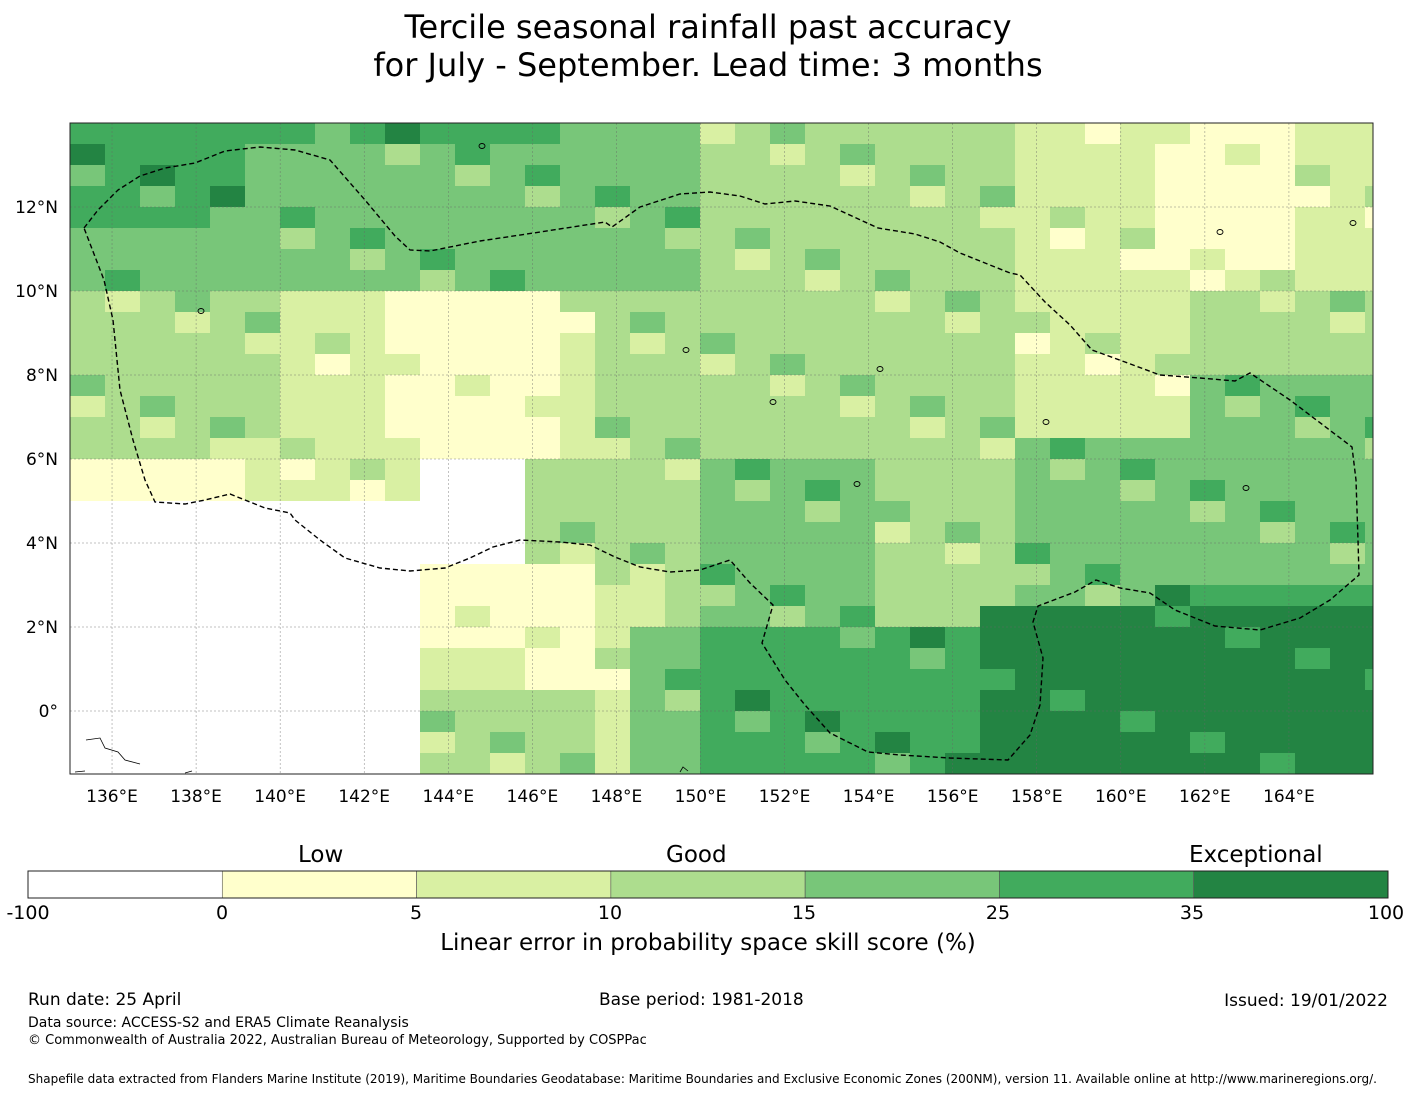 The width and height of the screenshot is (1416, 1095). I want to click on issued-date: Issued: 19/01/2022, so click(1306, 1001).